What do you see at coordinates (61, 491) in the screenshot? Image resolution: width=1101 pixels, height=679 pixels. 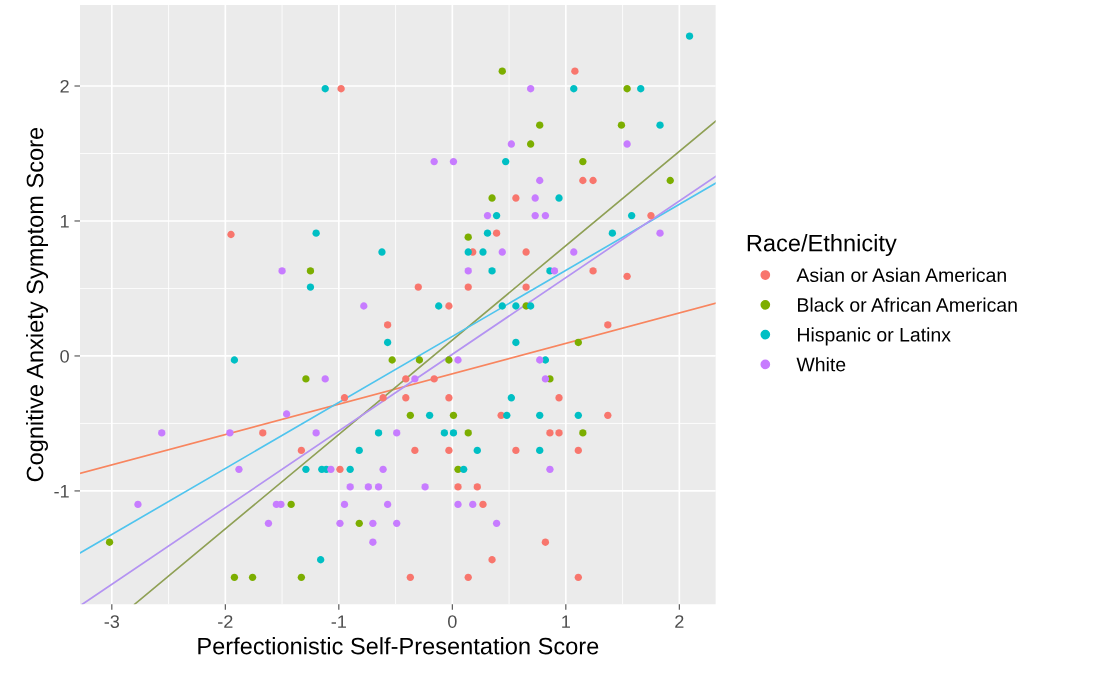 I see `y-tick-label: -1` at bounding box center [61, 491].